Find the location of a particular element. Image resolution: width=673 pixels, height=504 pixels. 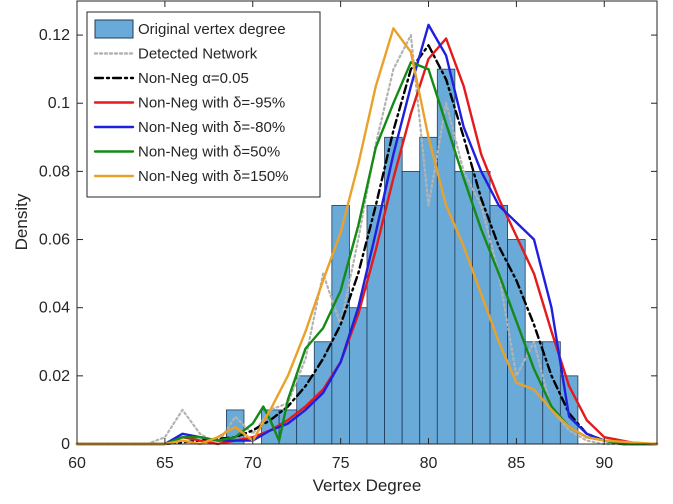

legend-box is located at coordinates (203, 104).